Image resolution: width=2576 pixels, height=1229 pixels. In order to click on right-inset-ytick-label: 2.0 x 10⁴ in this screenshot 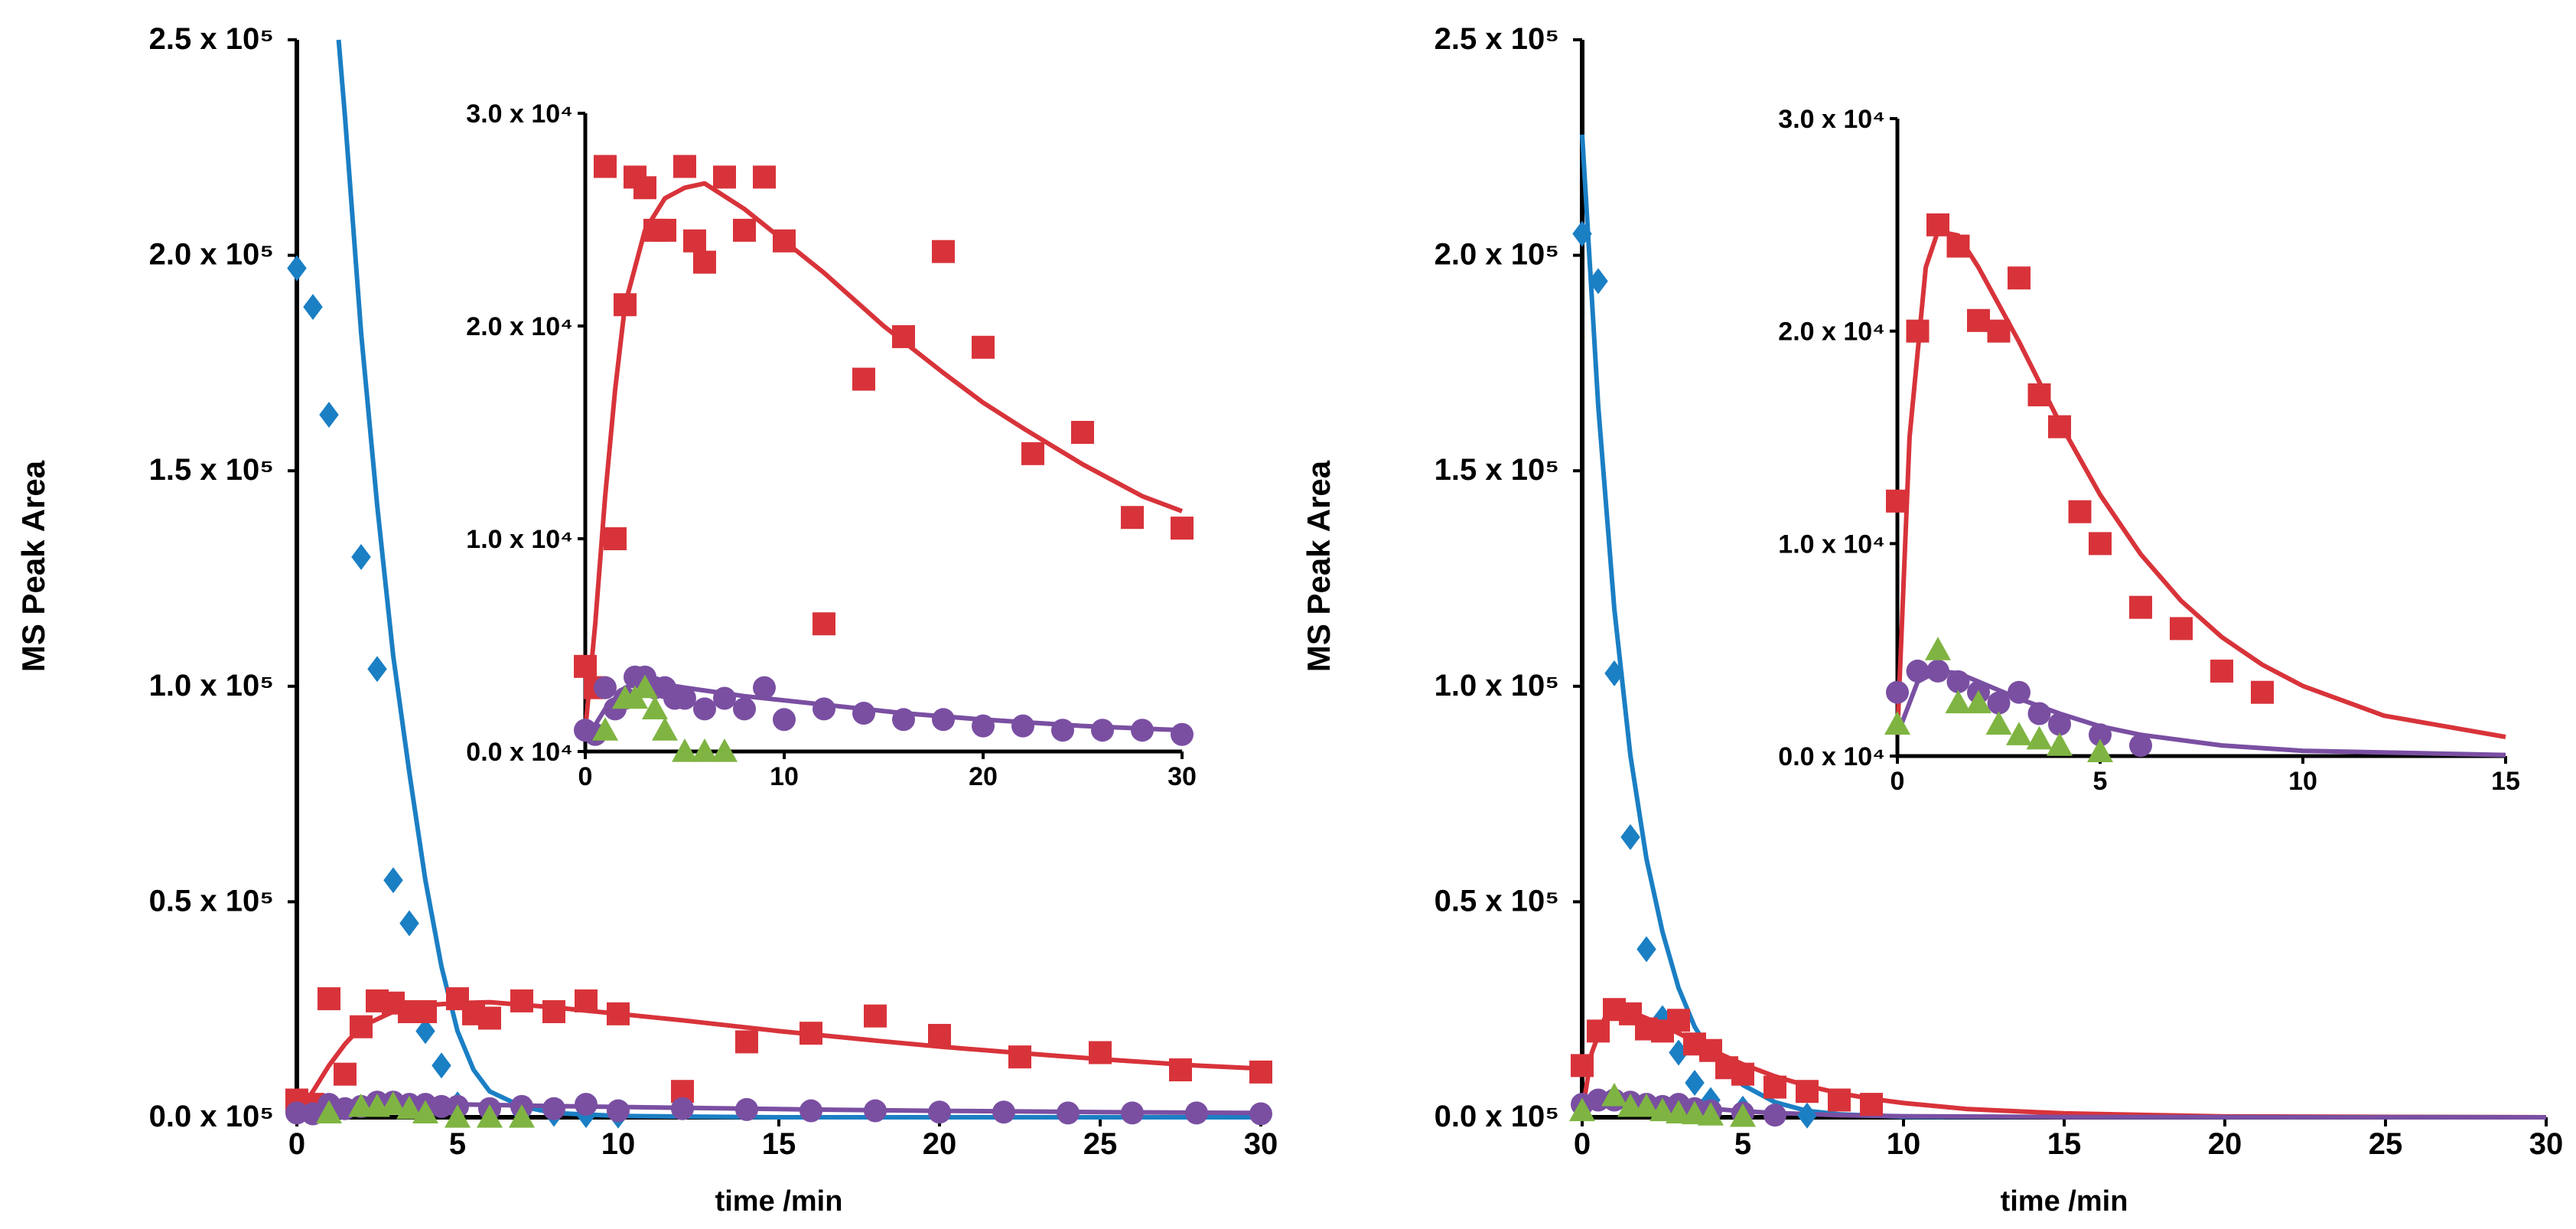, I will do `click(1832, 332)`.